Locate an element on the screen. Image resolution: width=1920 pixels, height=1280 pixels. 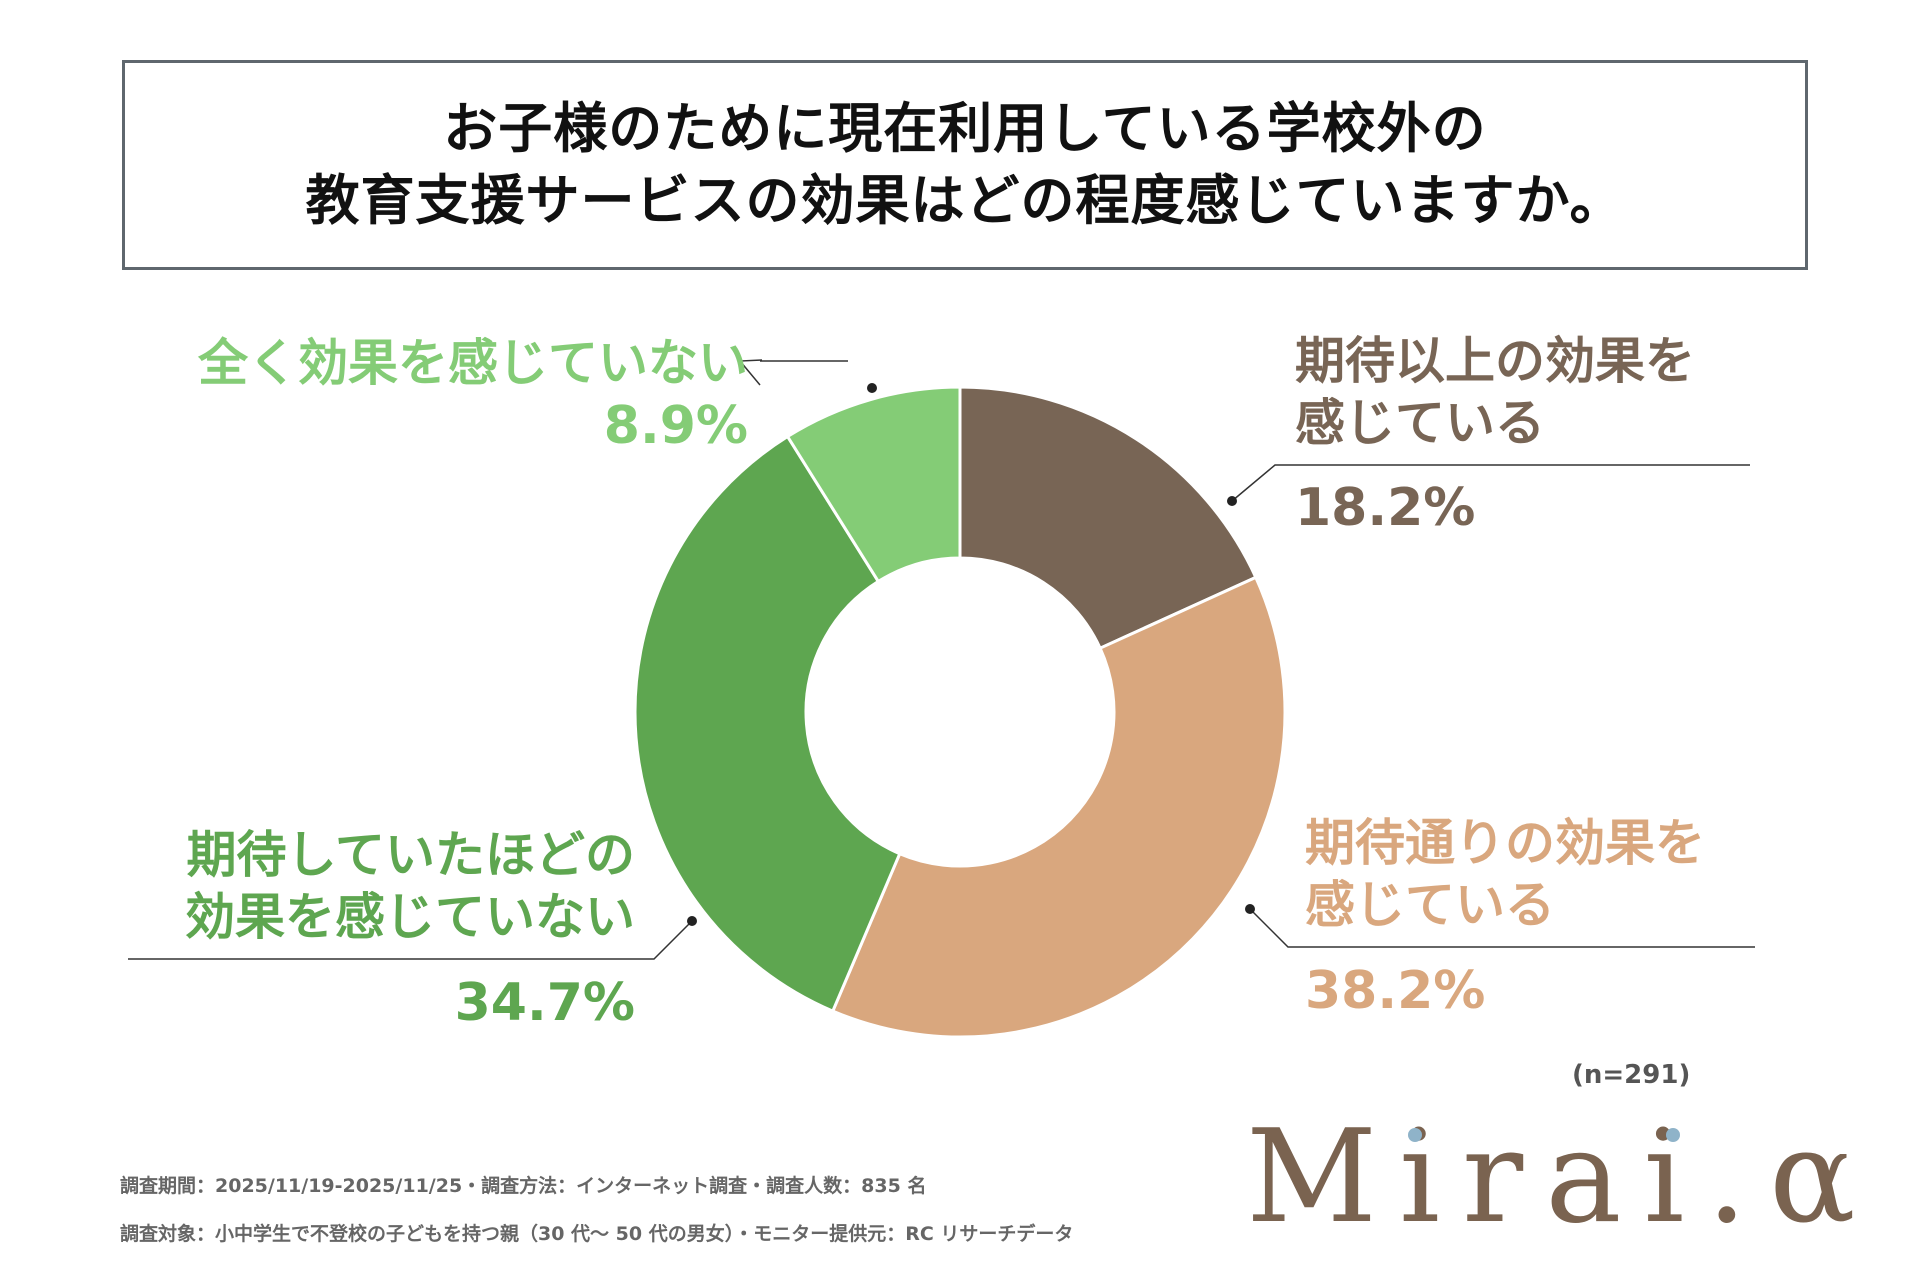
slice-label-group-2: 期待していたほどの 効果を感じていない 34.7% is located at coordinates (412, 929).